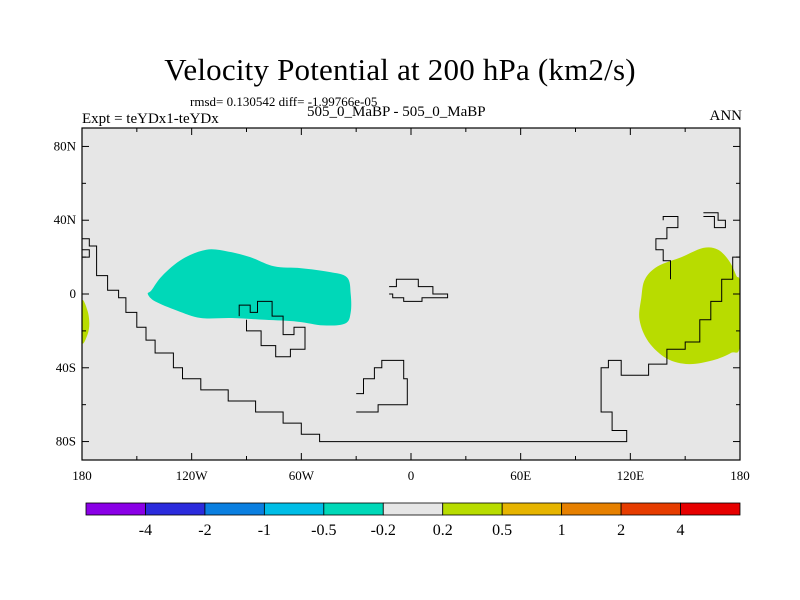 Image resolution: width=800 pixels, height=600 pixels. What do you see at coordinates (204, 530) in the screenshot?
I see `colorbar-label: -2` at bounding box center [204, 530].